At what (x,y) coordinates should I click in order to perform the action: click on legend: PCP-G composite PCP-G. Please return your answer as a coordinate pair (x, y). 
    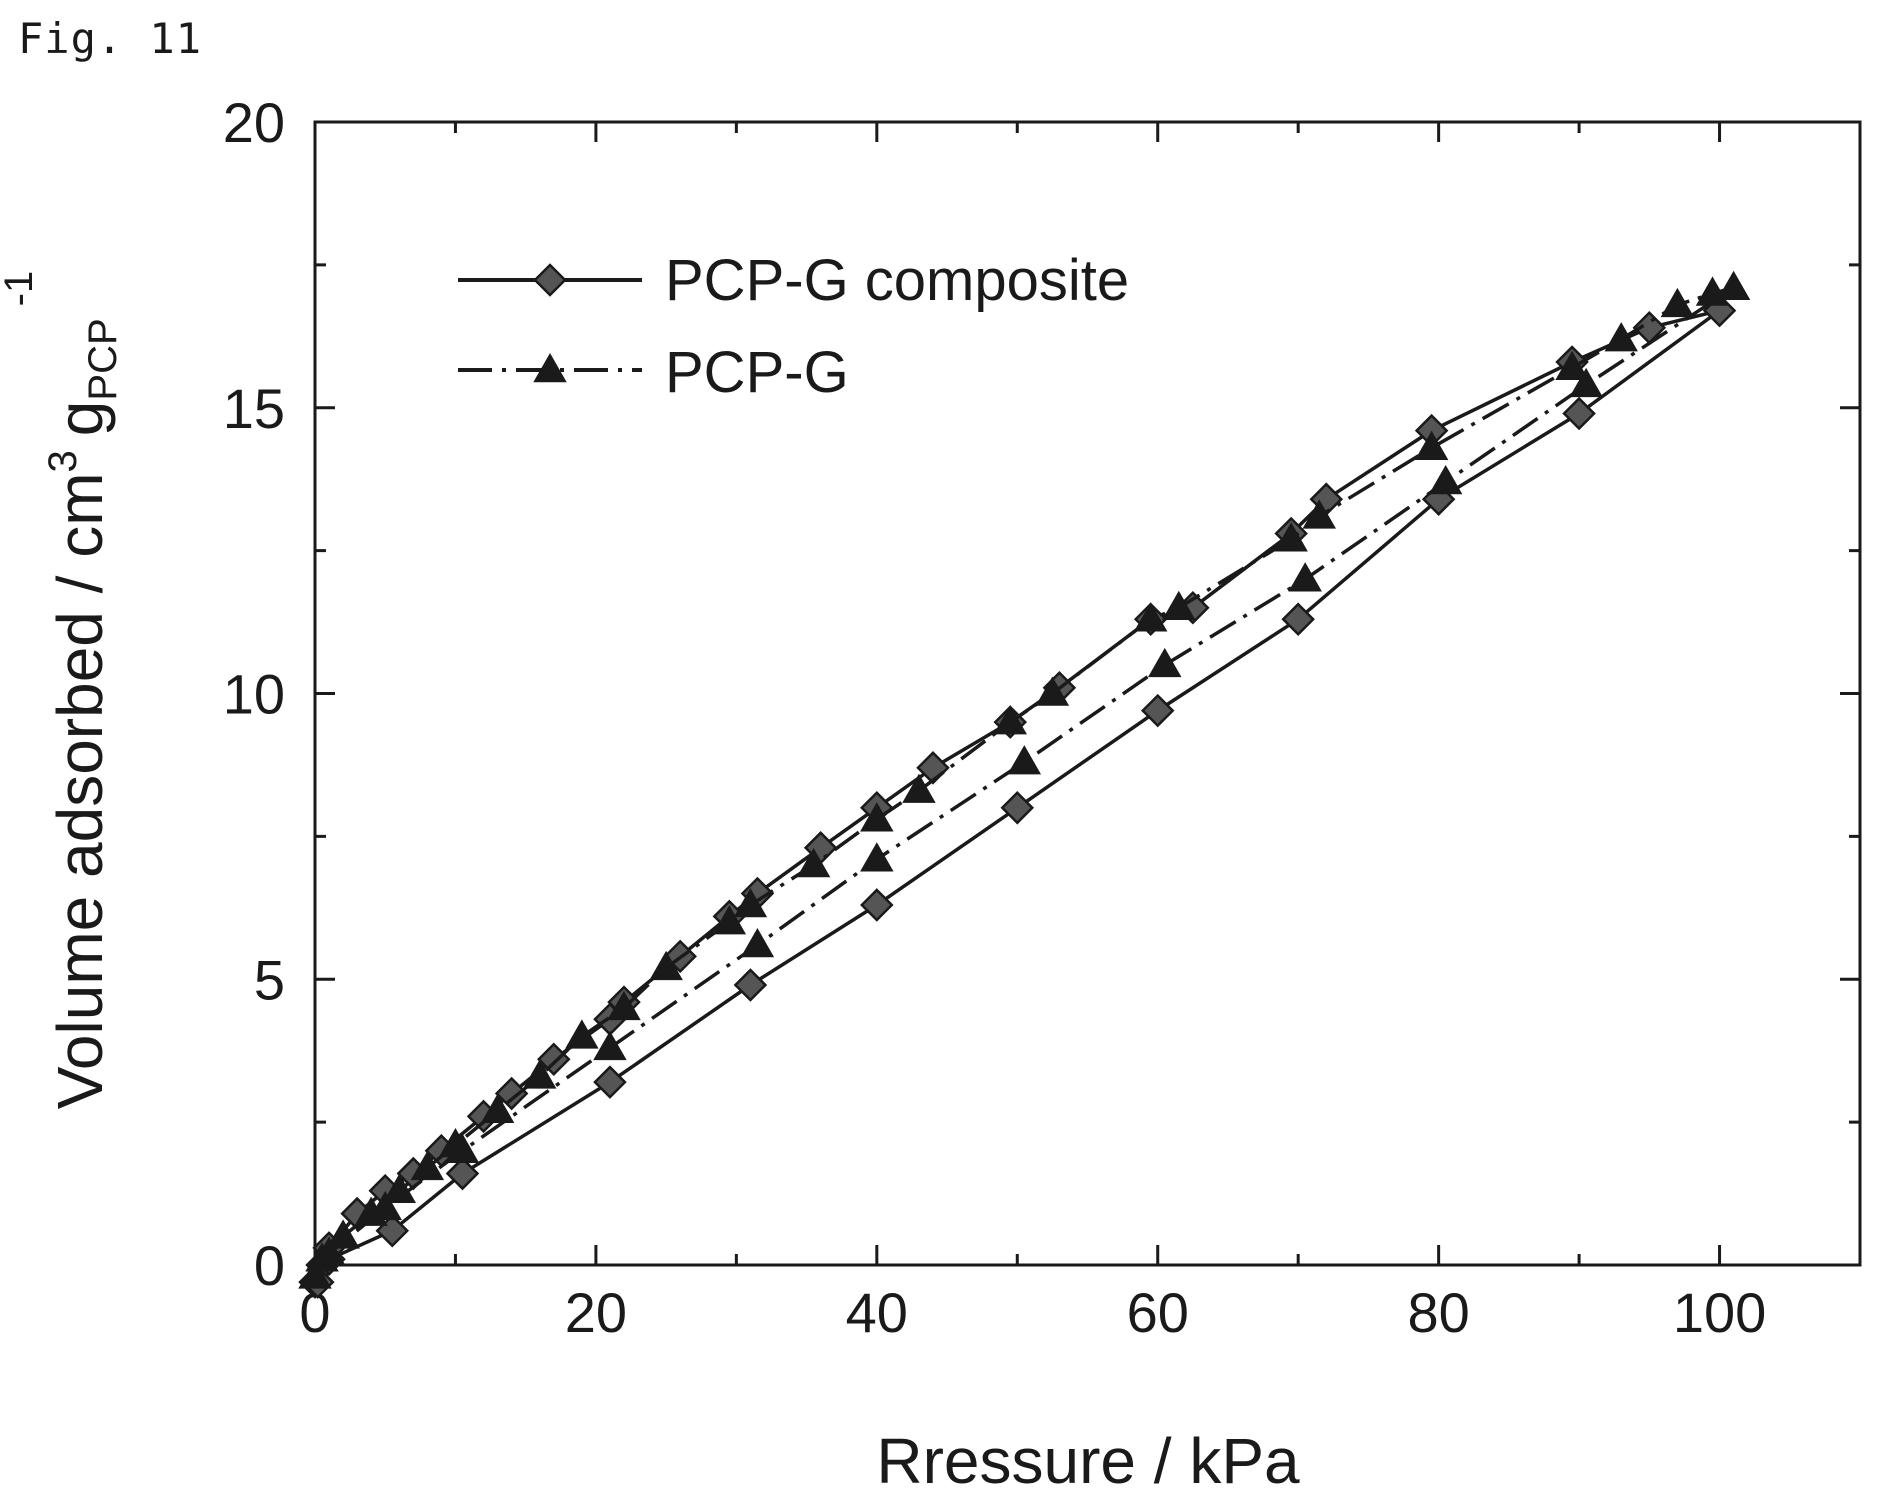
    Looking at the image, I should click on (793, 326).